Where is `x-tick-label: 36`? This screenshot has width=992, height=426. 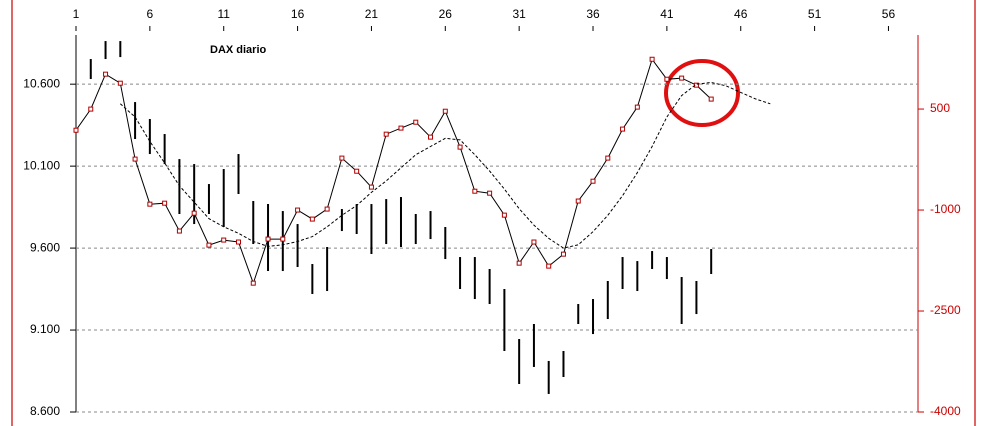 x-tick-label: 36 is located at coordinates (593, 14).